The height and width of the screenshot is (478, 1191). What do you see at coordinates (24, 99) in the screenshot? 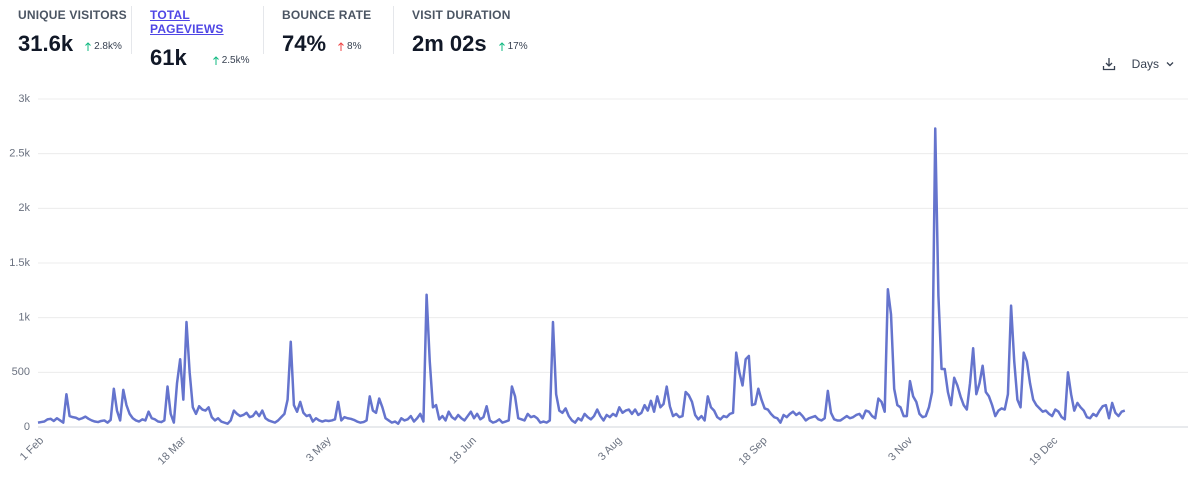
I see `y-tick-label: 3k` at bounding box center [24, 99].